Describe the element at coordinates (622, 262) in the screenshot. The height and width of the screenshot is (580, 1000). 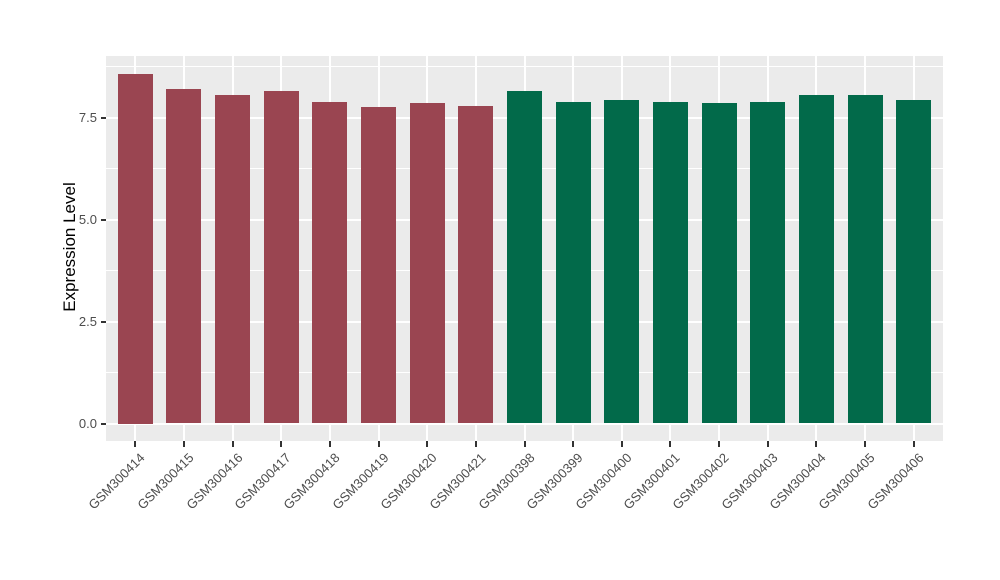
I see `bar-GSM300400` at that location.